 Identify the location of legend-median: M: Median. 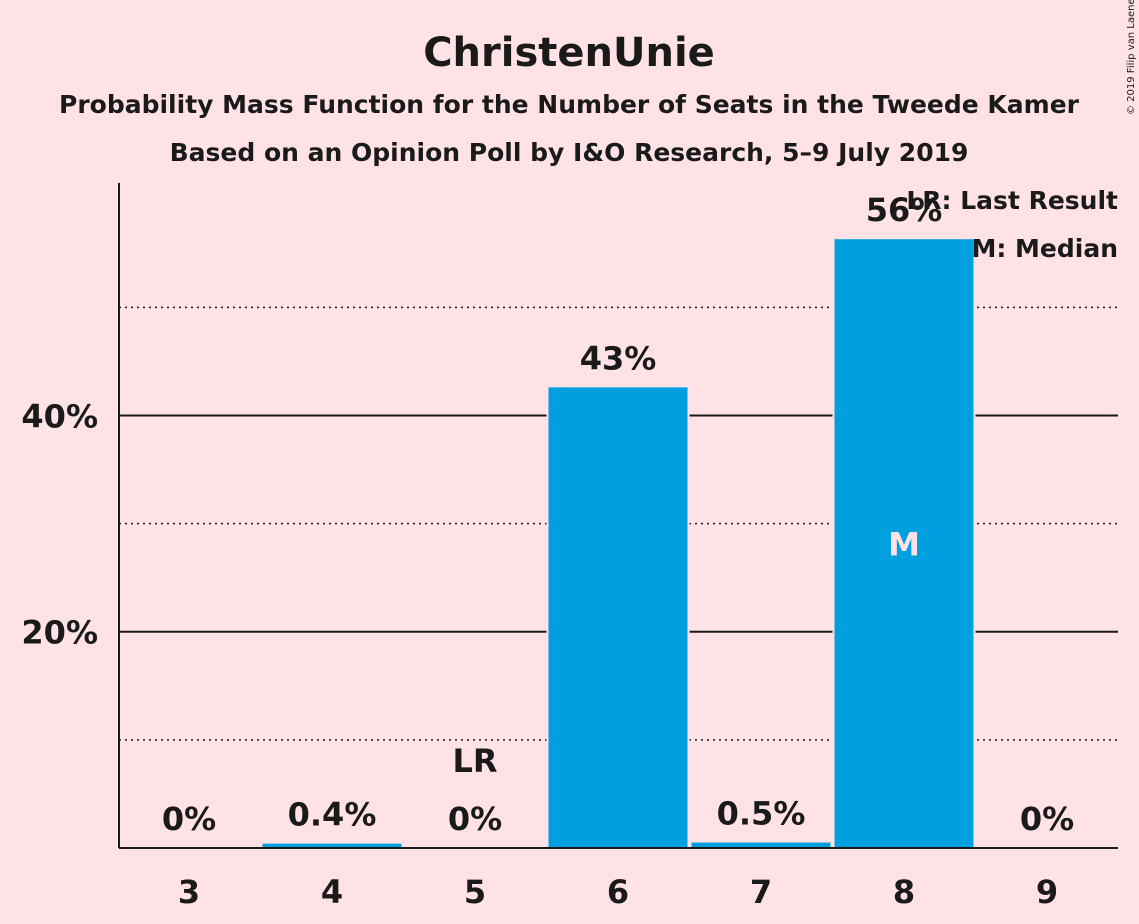
(1044, 248).